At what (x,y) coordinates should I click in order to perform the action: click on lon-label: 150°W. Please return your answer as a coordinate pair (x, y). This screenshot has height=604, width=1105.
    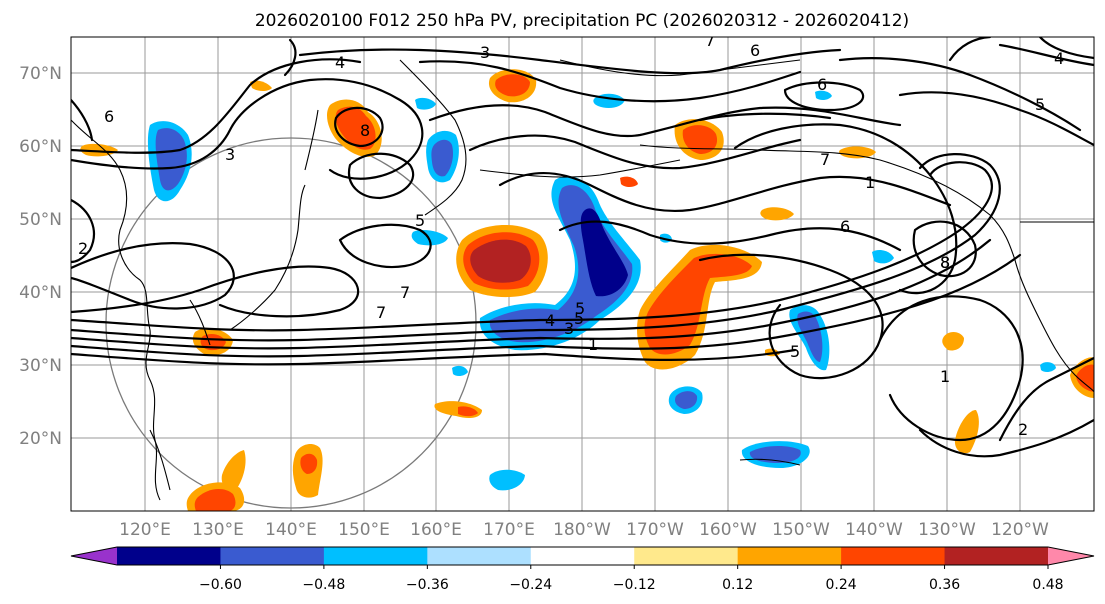
    Looking at the image, I should click on (801, 530).